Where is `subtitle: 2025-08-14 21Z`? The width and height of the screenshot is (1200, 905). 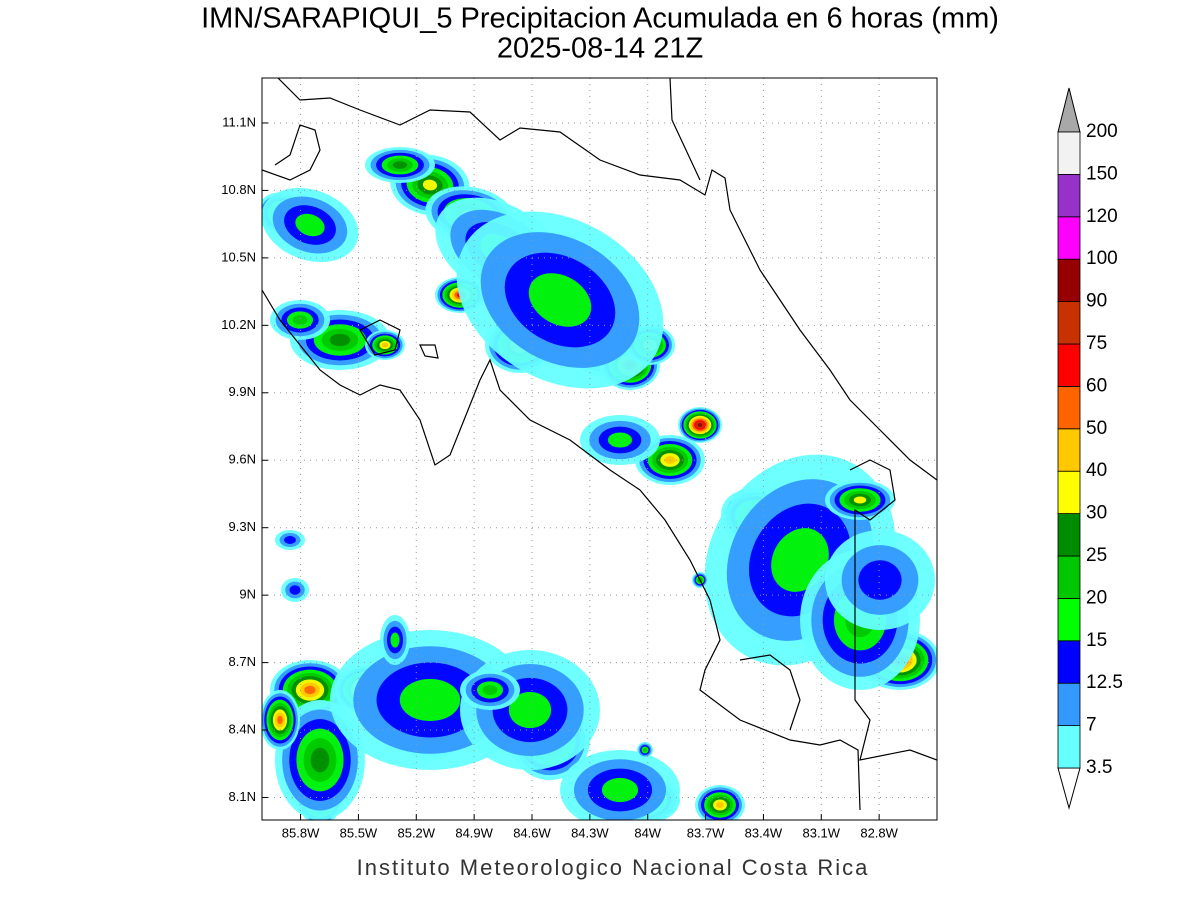 subtitle: 2025-08-14 21Z is located at coordinates (600, 49).